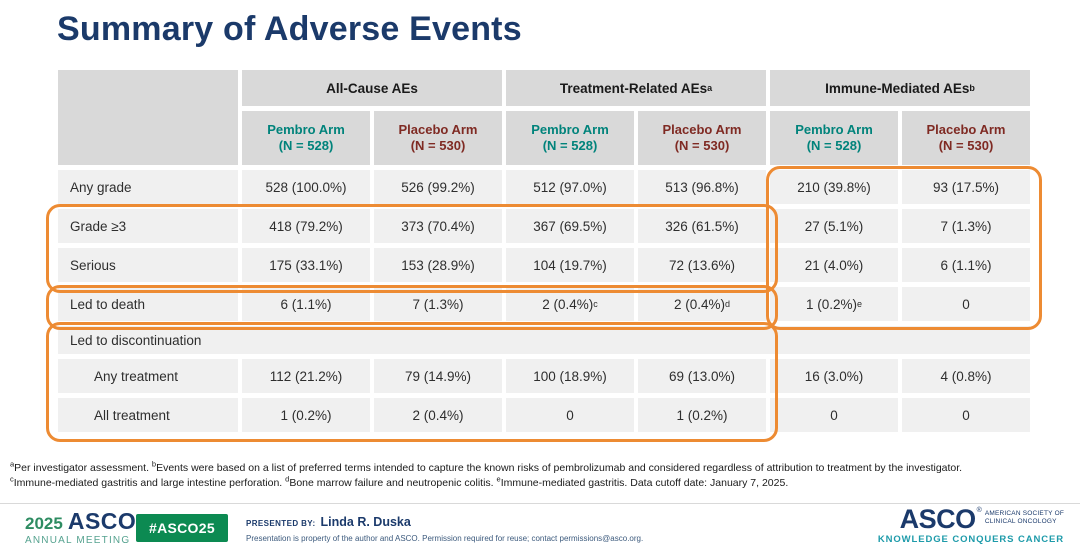 The height and width of the screenshot is (554, 1080). Describe the element at coordinates (834, 226) in the screenshot. I see `table-cell: 27 (5.1%)` at that location.